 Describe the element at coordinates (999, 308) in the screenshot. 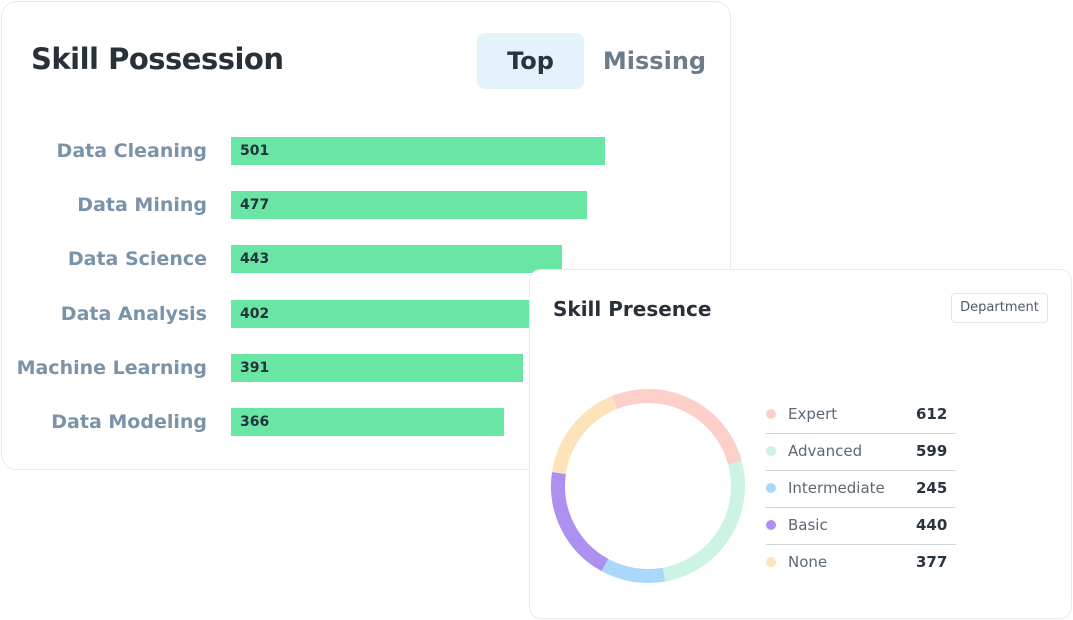

I see `department-filter-button: Department` at that location.